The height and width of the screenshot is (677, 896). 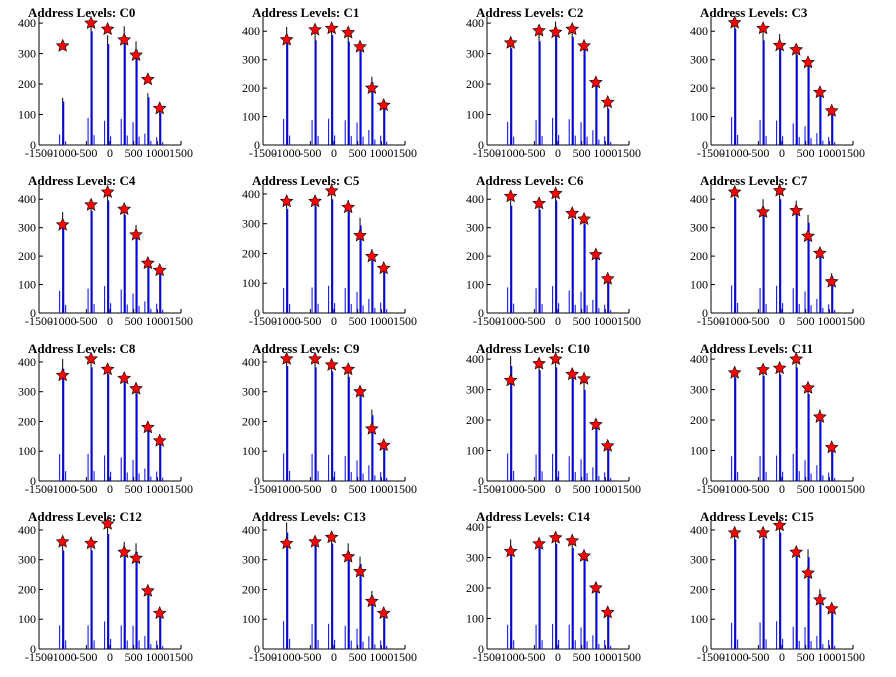 What do you see at coordinates (305, 12) in the screenshot?
I see `panel-title: Address Levels: C1` at bounding box center [305, 12].